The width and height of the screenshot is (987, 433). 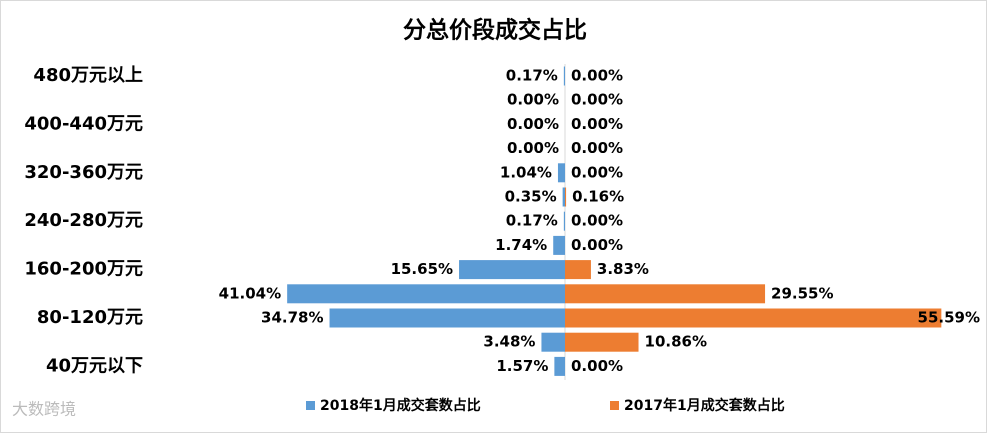 I want to click on value-label: 0.16%, so click(x=598, y=197).